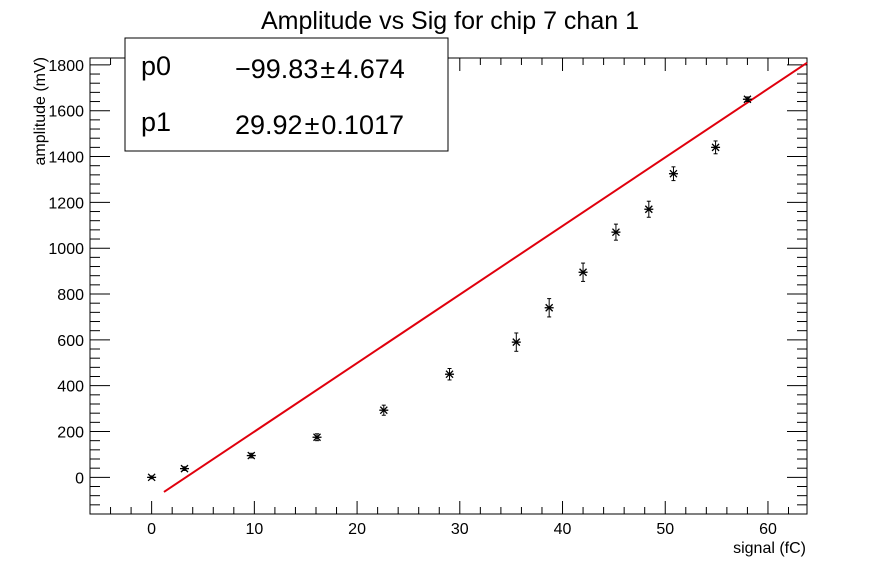 The width and height of the screenshot is (896, 572). Describe the element at coordinates (70, 295) in the screenshot. I see `y-tick-label: 800` at that location.